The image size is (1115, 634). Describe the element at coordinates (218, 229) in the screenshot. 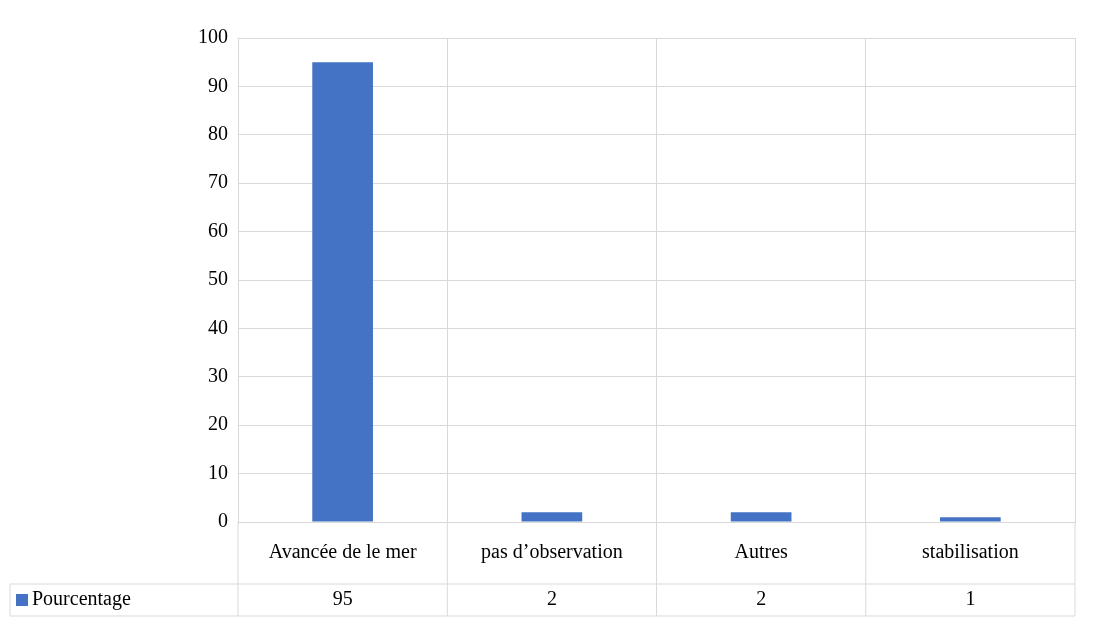

I see `y-tick-label: 60` at that location.